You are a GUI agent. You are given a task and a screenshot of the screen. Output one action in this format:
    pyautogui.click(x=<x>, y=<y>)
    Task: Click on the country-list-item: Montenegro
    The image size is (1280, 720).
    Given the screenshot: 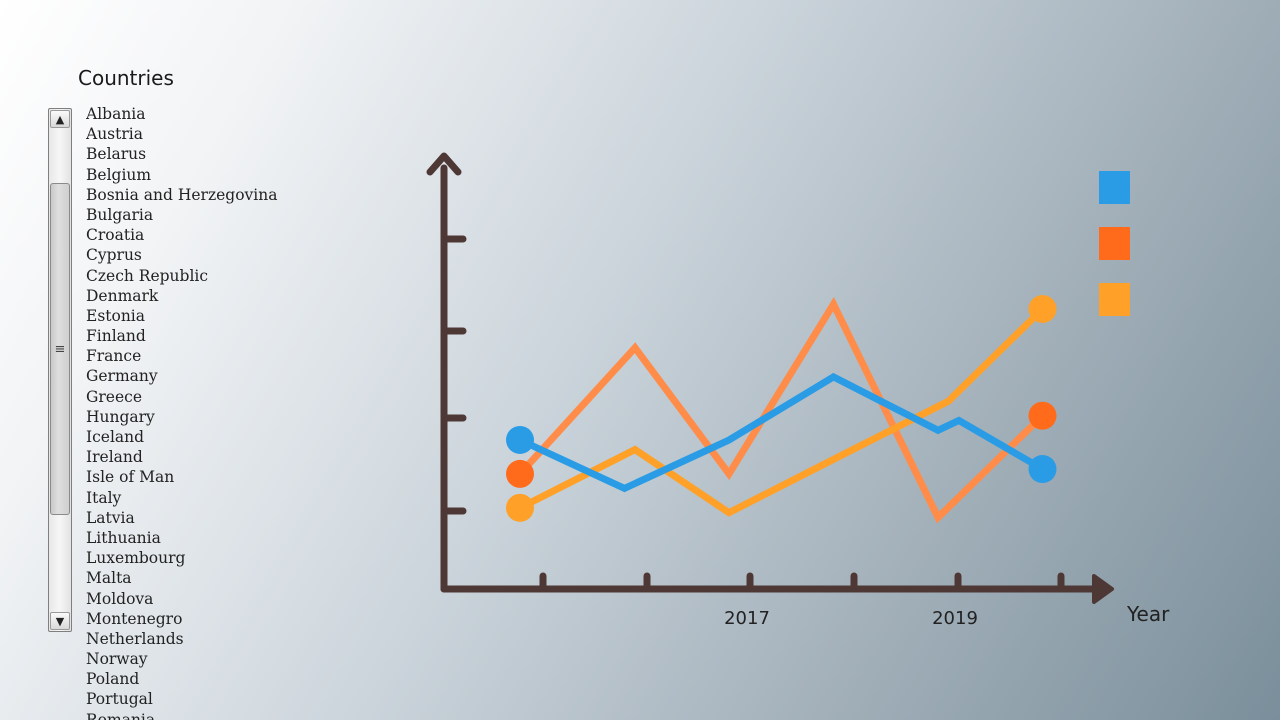 What is the action you would take?
    pyautogui.click(x=134, y=618)
    